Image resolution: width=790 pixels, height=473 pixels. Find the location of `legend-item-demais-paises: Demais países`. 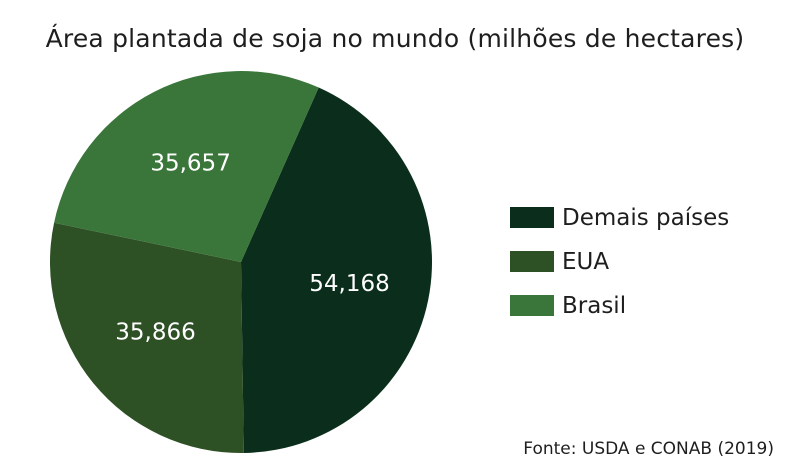

legend-item-demais-paises: Demais países is located at coordinates (619, 217).